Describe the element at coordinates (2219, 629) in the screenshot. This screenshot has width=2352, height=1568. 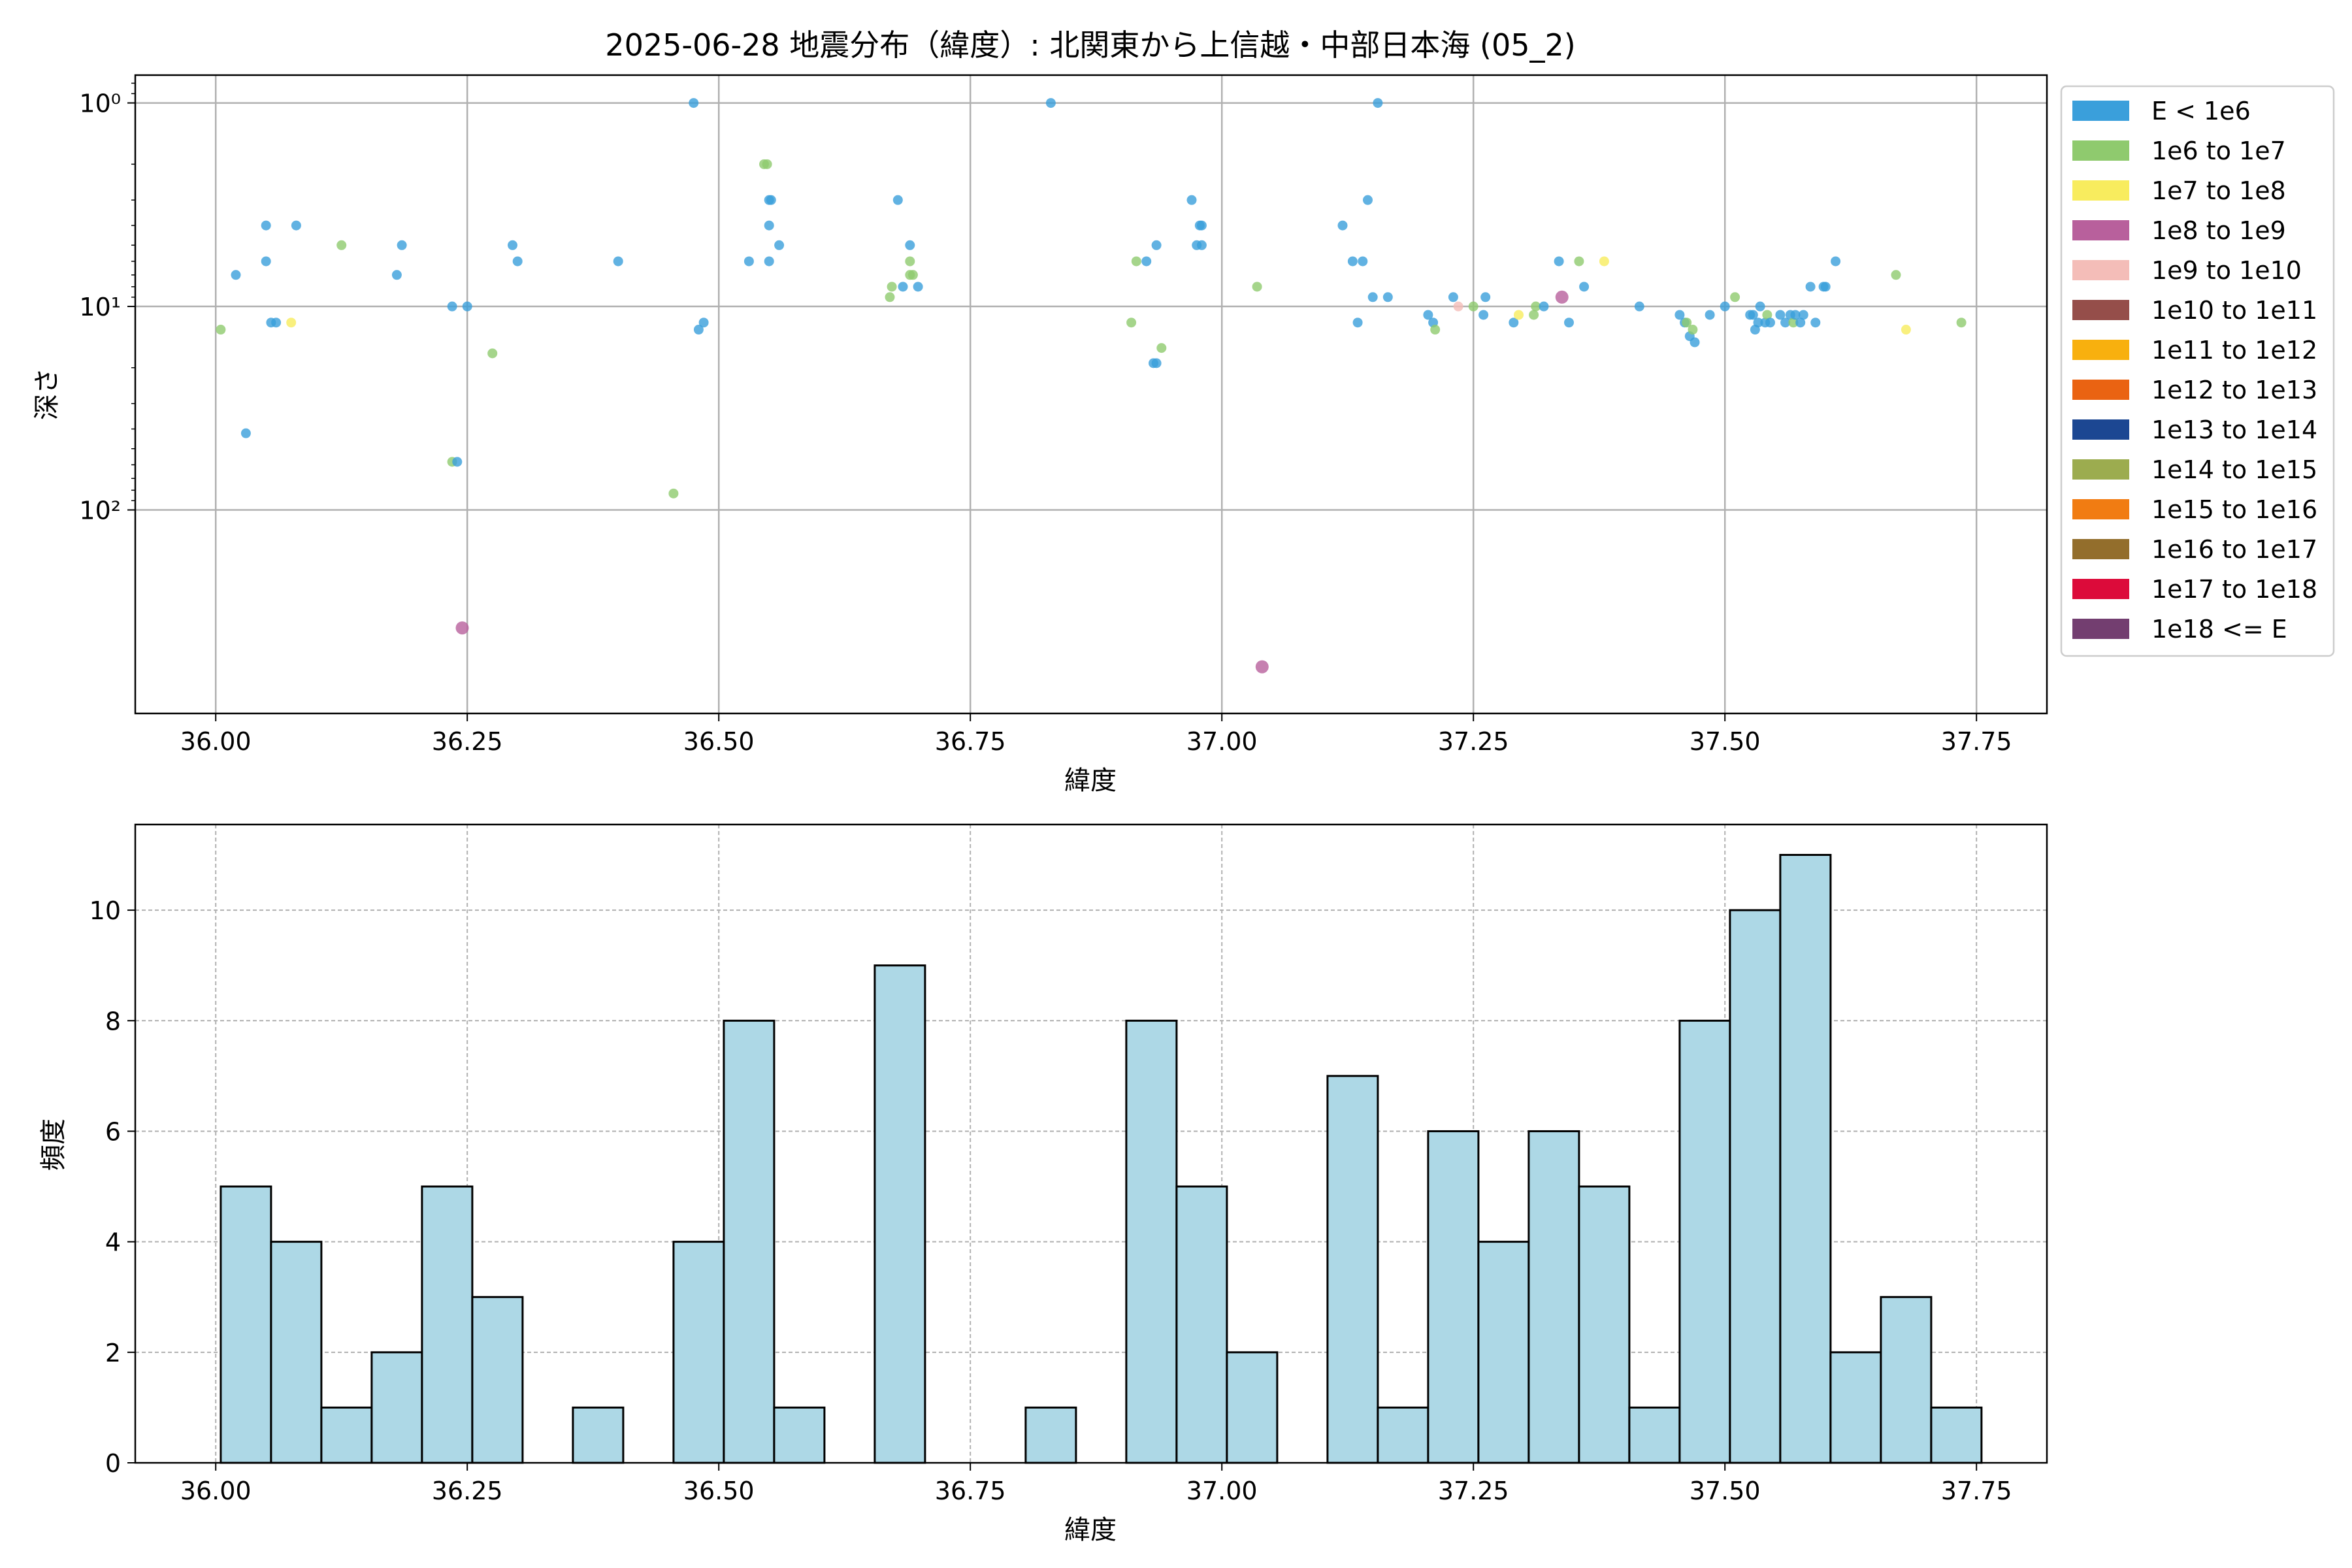
I see `legend-label: 1e18 <= E` at that location.